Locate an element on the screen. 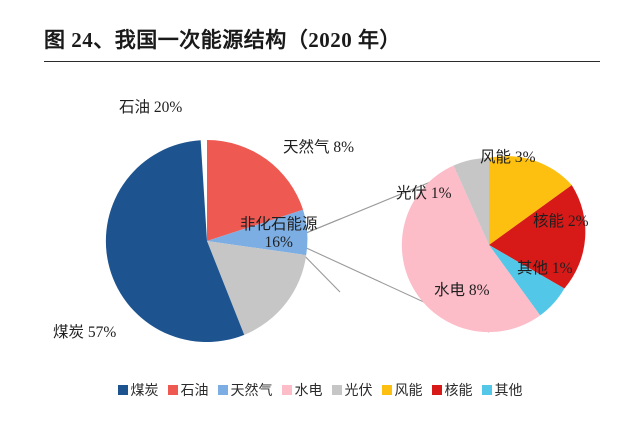 The image size is (640, 426). pie-slice-oil is located at coordinates (255, 190).